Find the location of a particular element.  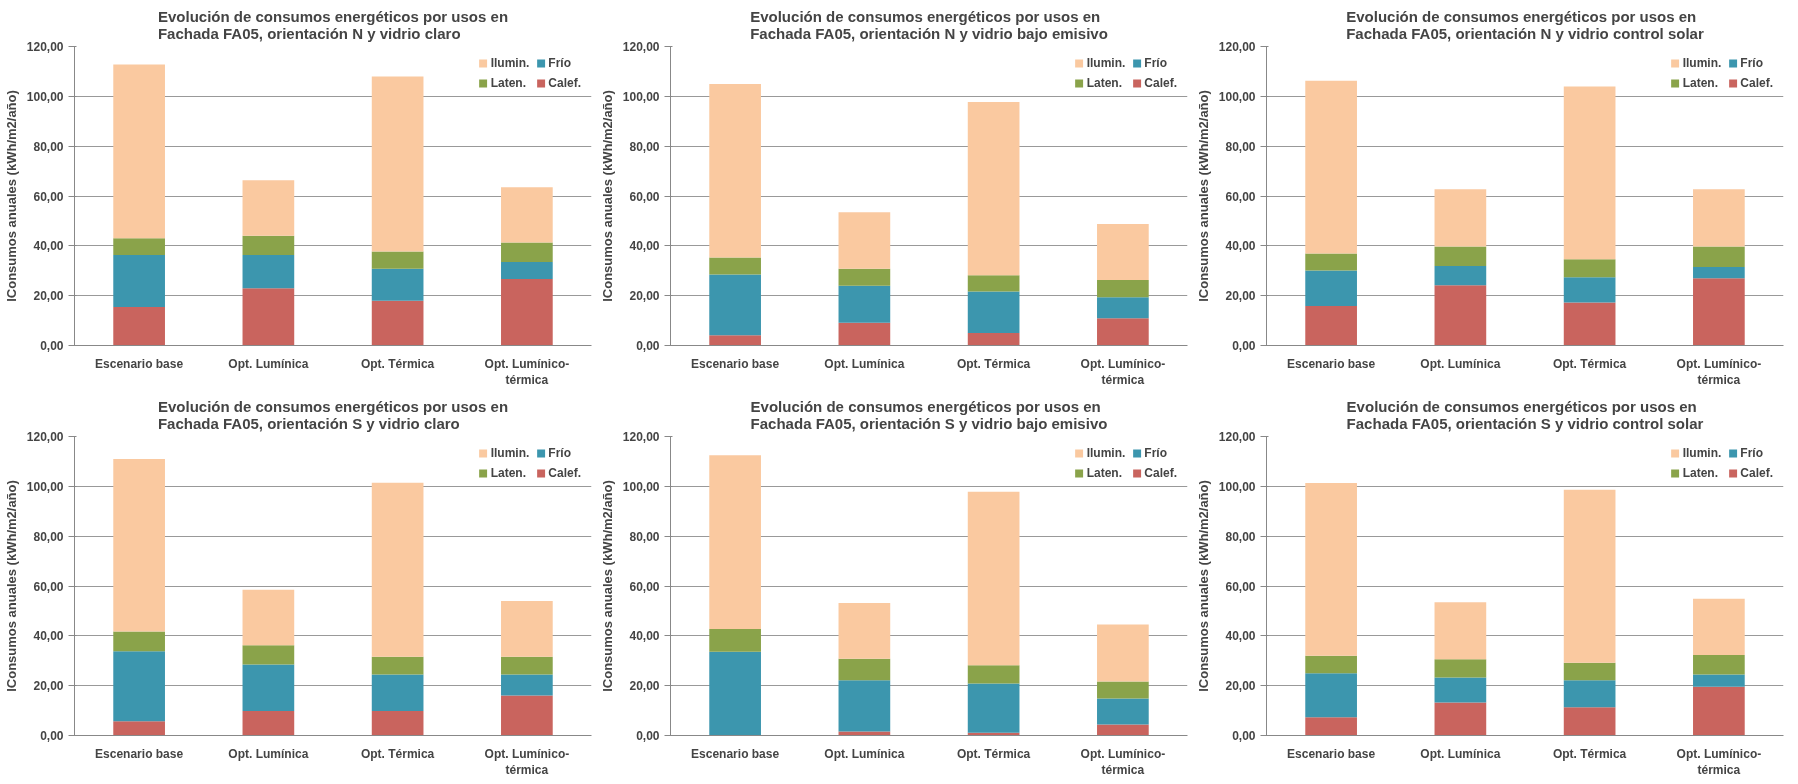

chart-title: Evolución de consumos energéticos por usos en Fachada FA05, orientación S y vidrio bajo emisivo is located at coordinates (929, 414).